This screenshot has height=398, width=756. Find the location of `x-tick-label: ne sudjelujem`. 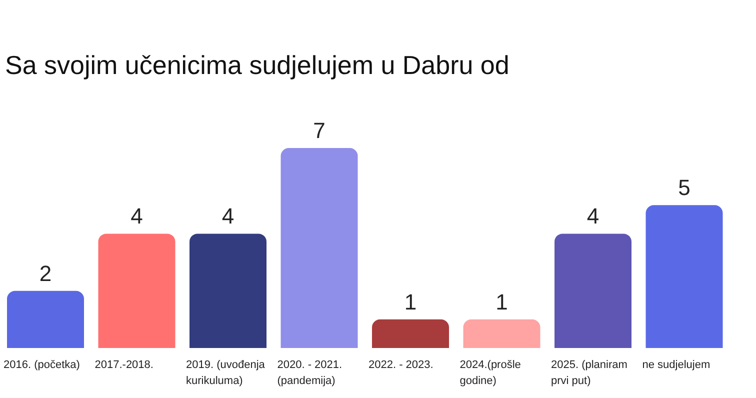

x-tick-label: ne sudjelujem is located at coordinates (676, 365).